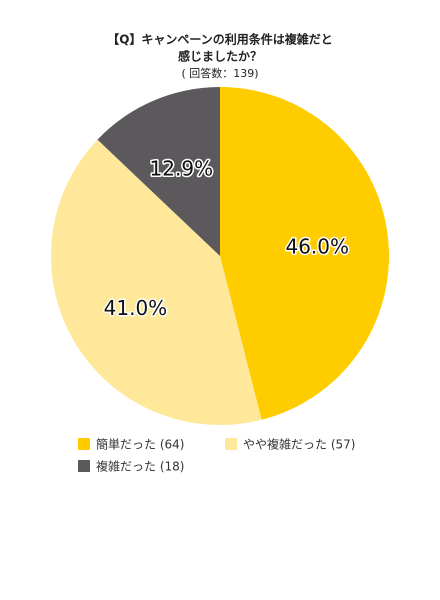 This screenshot has width=440, height=600. Describe the element at coordinates (140, 466) in the screenshot. I see `legend-label: 複雑だった (18)` at that location.